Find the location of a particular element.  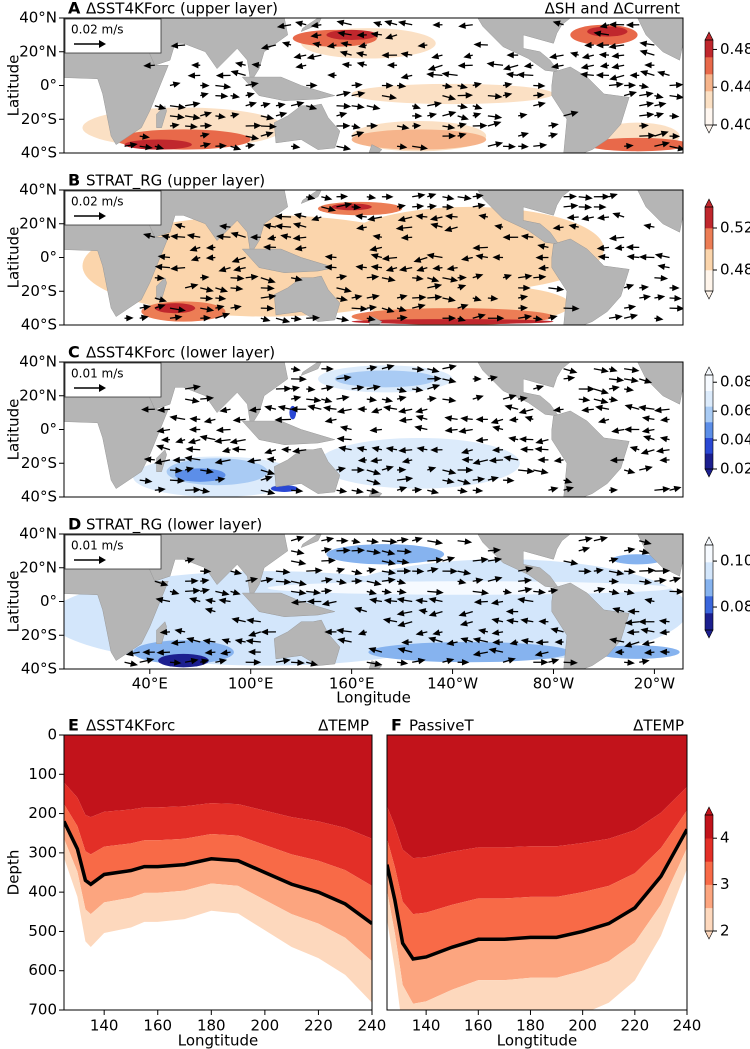

y-tick-label: 0° is located at coordinates (48, 429).